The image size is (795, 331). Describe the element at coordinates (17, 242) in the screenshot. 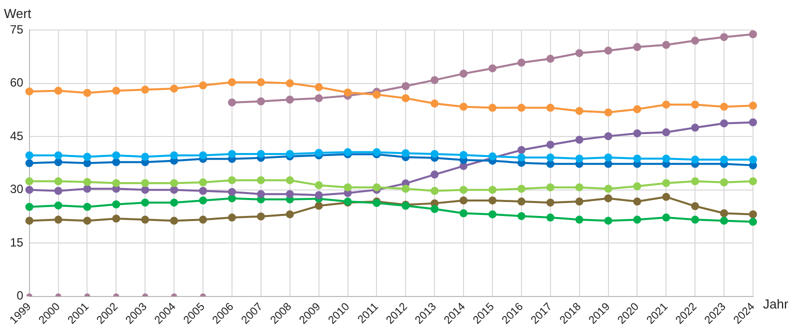

I see `y-tick-label: 15` at that location.